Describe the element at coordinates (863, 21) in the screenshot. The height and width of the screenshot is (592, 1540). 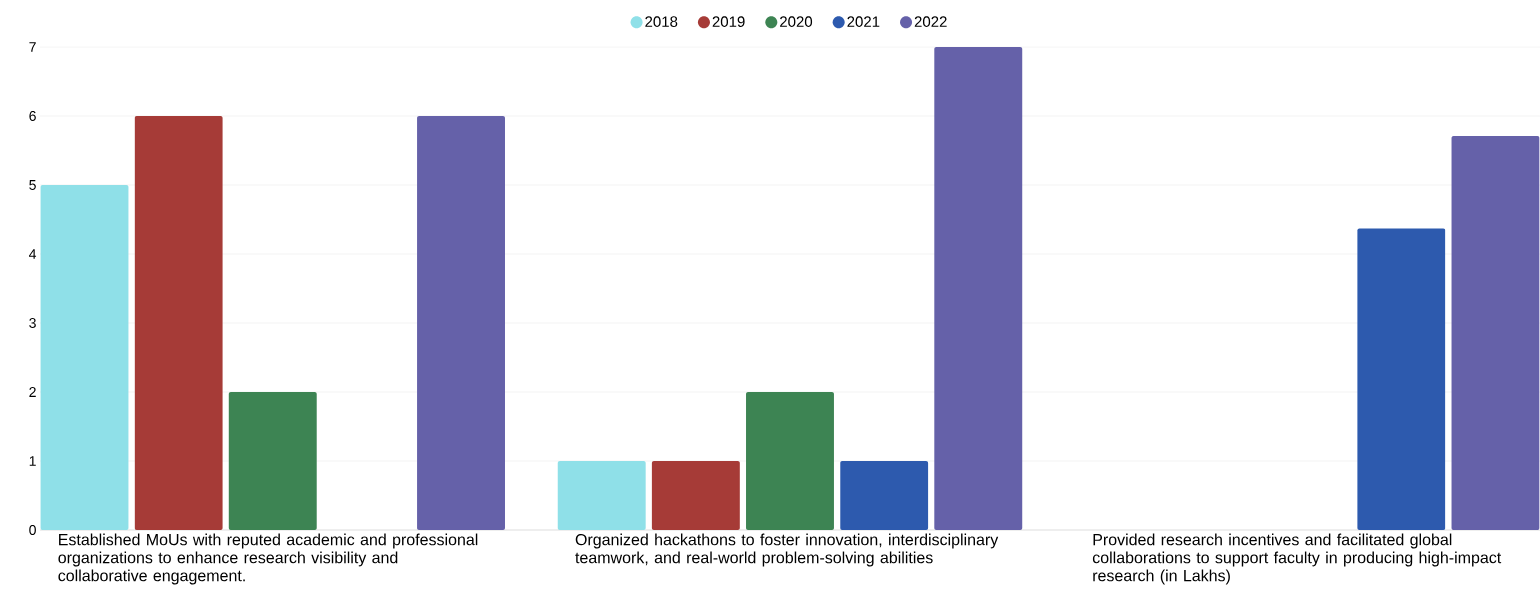
I see `legend-label: 2021` at that location.